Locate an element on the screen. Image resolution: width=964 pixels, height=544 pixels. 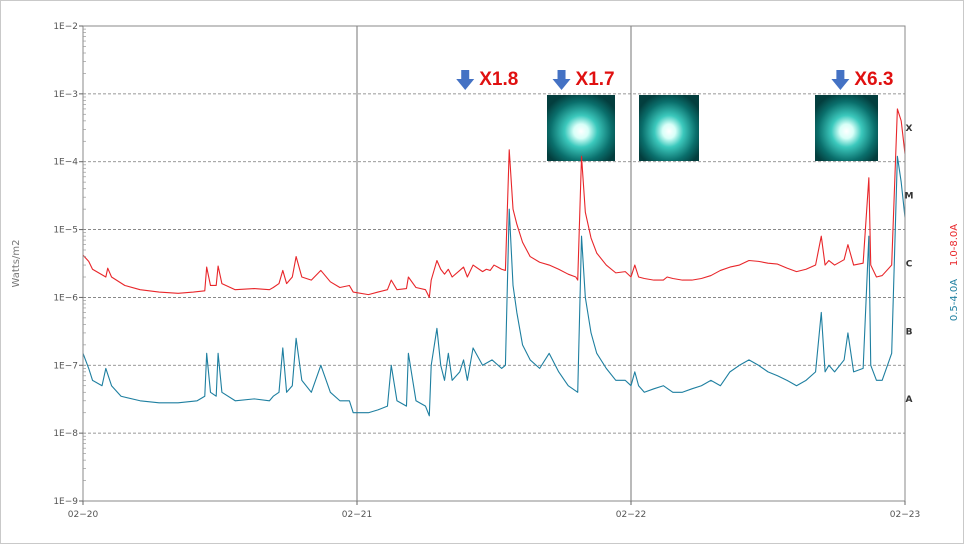
flare-class-label: M is located at coordinates (909, 197).